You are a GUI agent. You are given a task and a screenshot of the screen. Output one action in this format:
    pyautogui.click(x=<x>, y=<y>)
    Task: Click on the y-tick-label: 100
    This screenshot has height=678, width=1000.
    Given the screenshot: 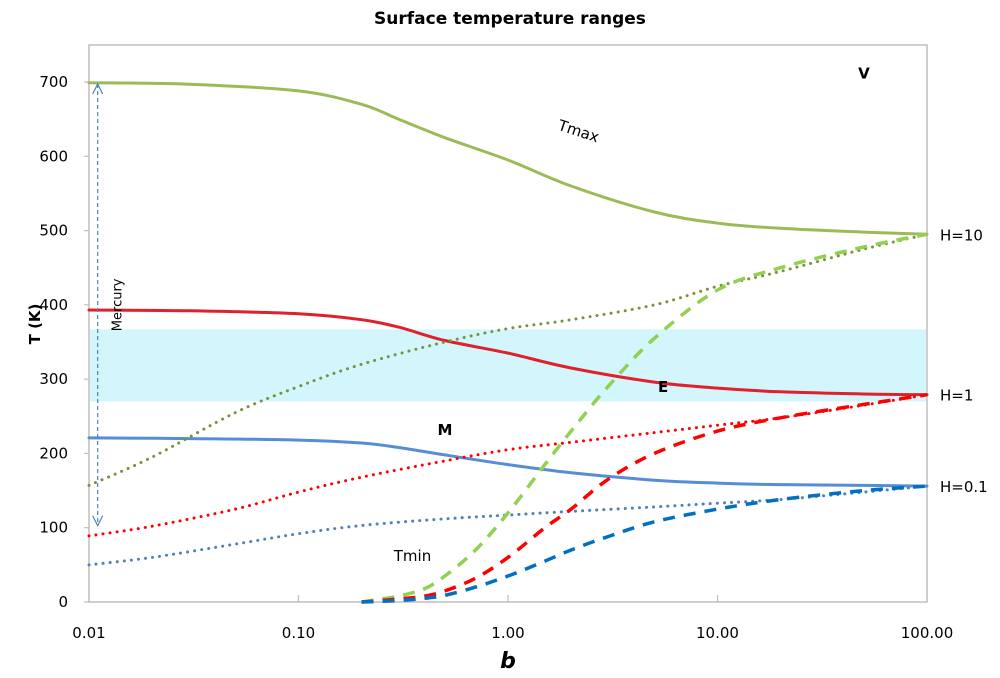 What is the action you would take?
    pyautogui.click(x=53, y=528)
    